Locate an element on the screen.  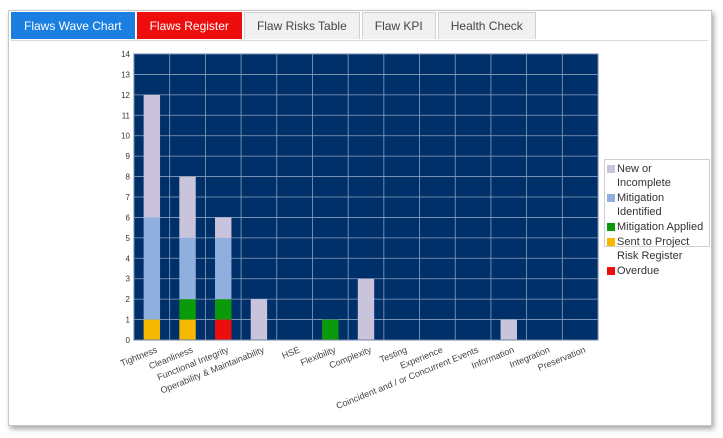
y-tick-label: 12 is located at coordinates (125, 95).